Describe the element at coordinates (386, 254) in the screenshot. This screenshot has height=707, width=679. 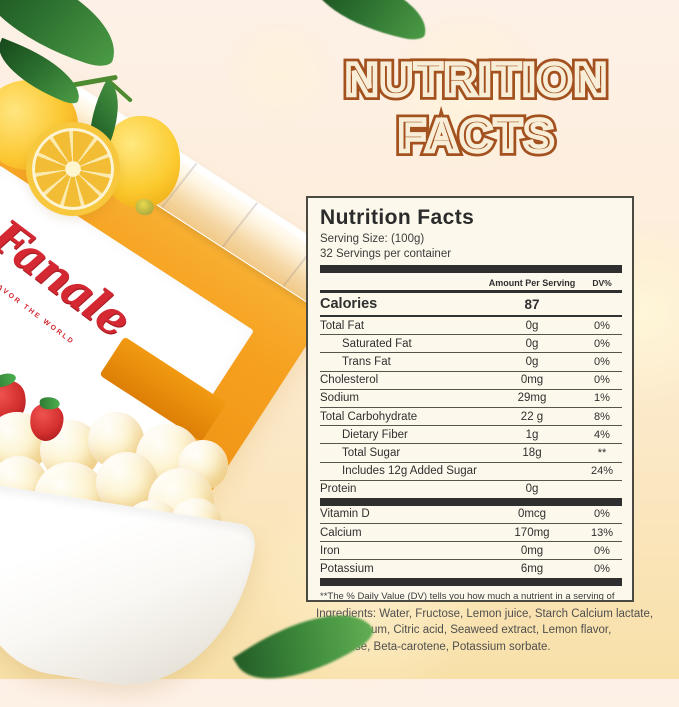
I see `servings-per-container: 32 Servings per container` at that location.